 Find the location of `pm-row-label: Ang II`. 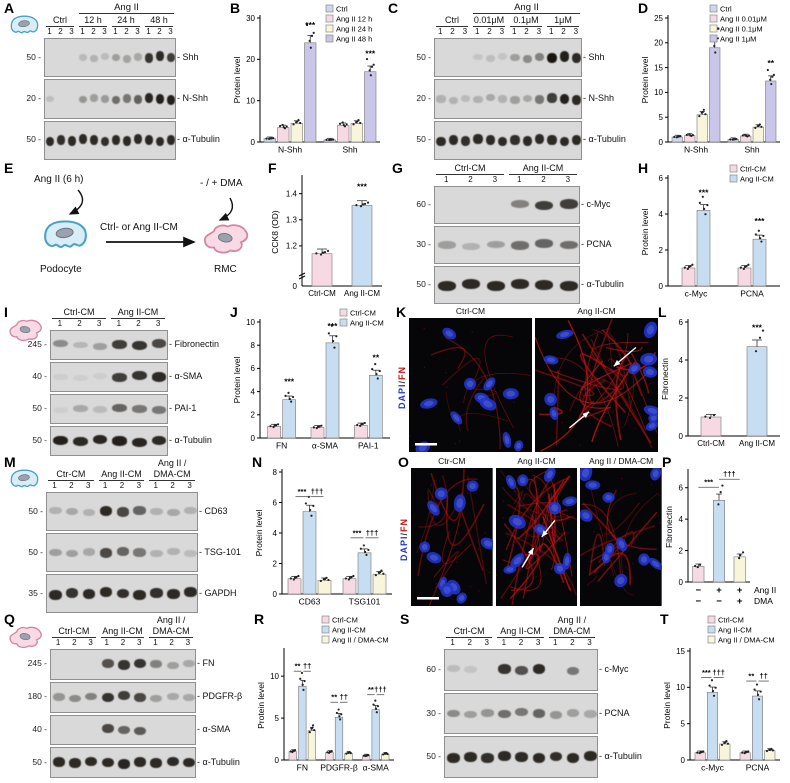

pm-row-label: Ang II is located at coordinates (765, 590).